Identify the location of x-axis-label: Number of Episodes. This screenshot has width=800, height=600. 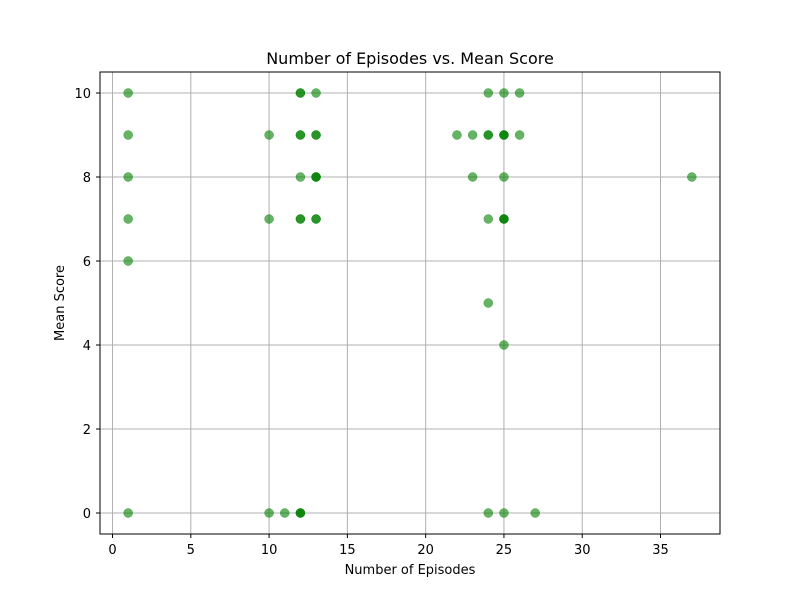
(410, 570).